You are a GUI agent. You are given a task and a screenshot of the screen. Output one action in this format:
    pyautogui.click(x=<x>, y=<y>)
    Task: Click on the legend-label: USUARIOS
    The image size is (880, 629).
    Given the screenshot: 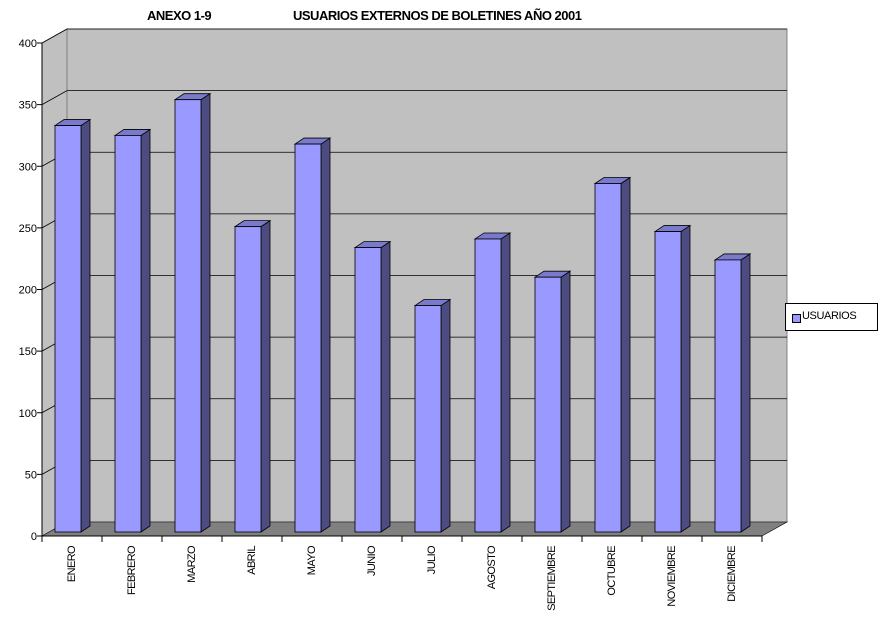 What is the action you would take?
    pyautogui.click(x=829, y=316)
    